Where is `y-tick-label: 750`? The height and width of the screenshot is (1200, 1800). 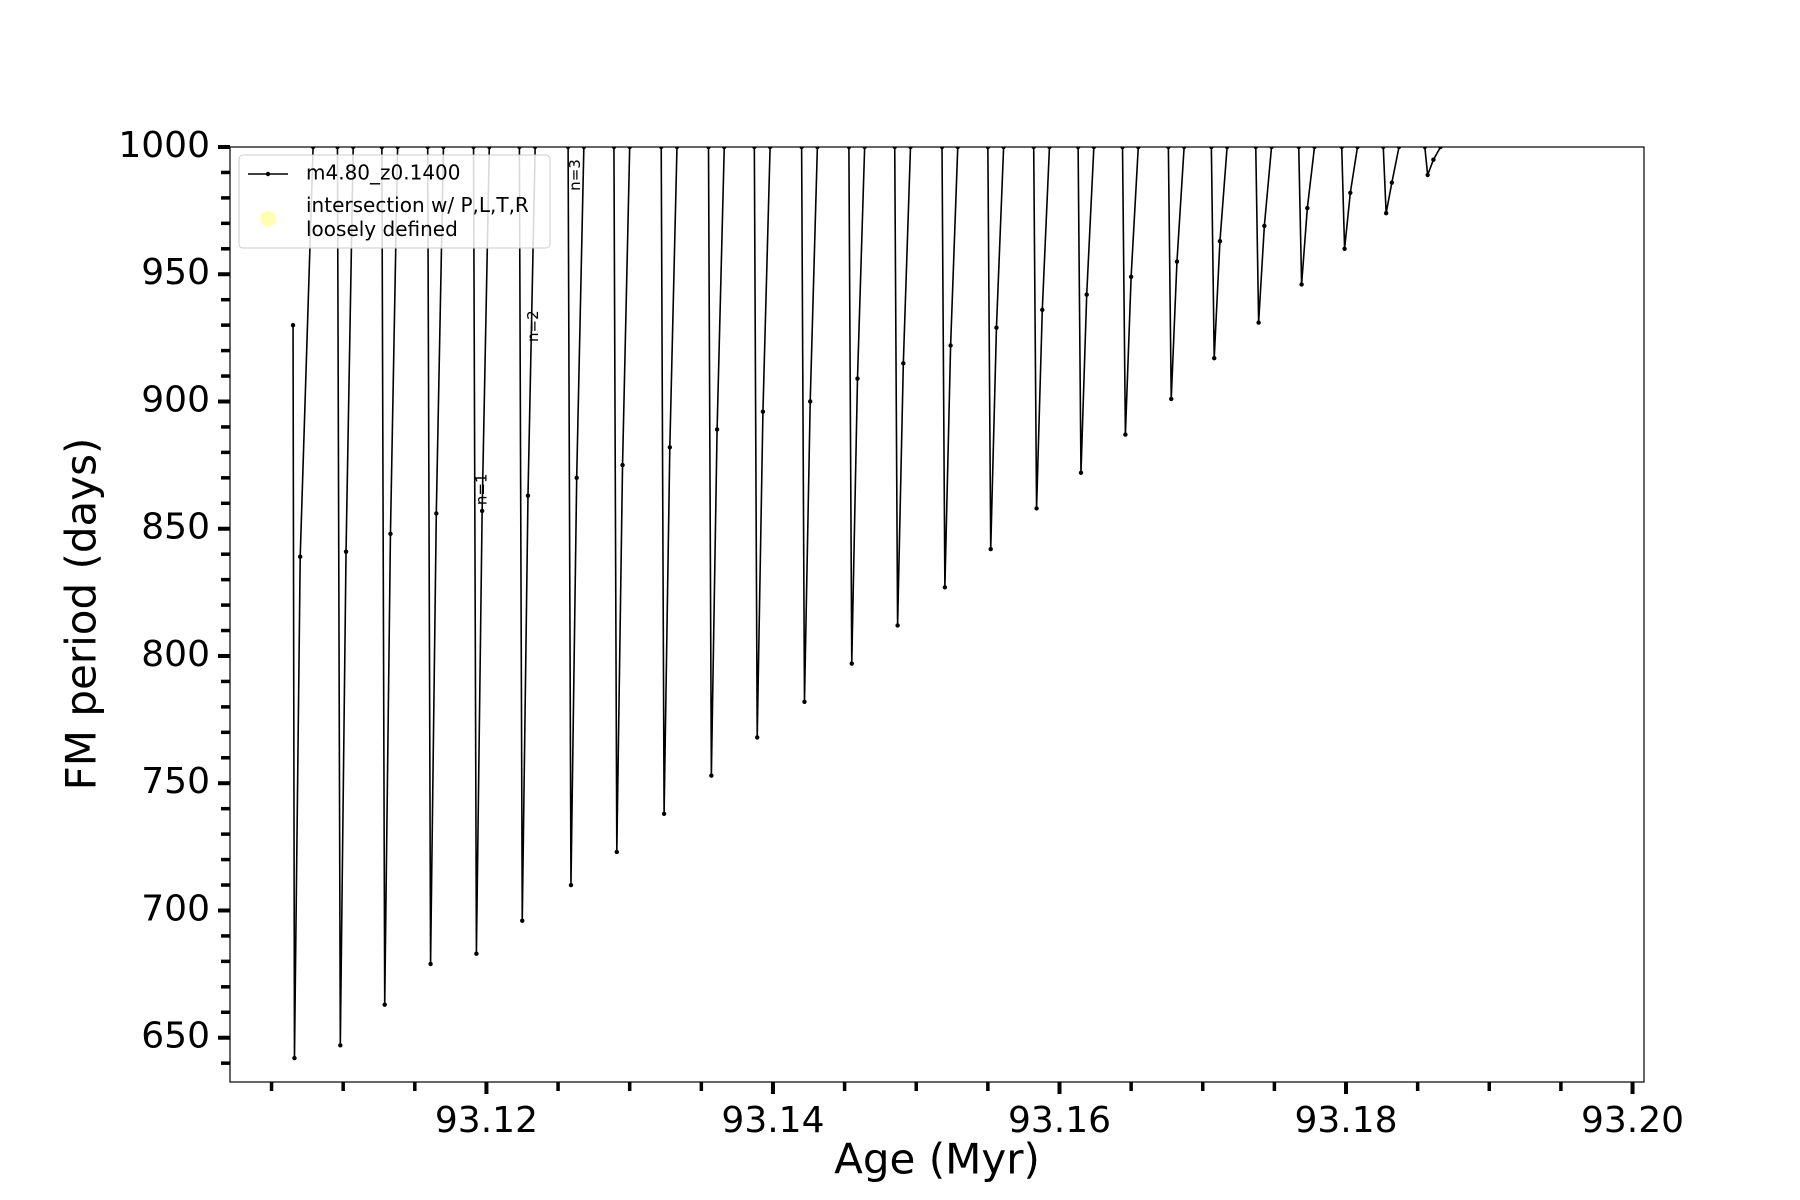 y-tick-label: 750 is located at coordinates (175, 781).